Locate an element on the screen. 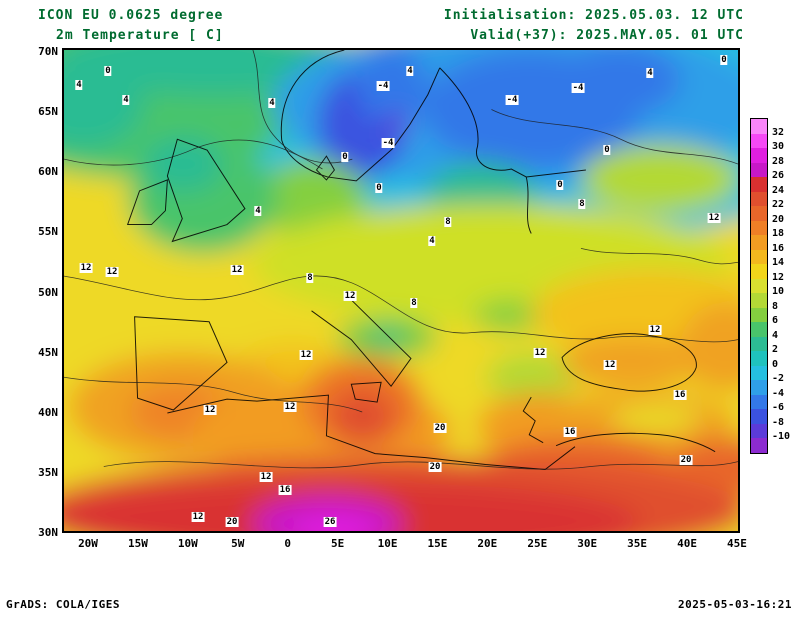 The height and width of the screenshot is (618, 800). creation-timestamp: 2025-05-03-16:21 is located at coordinates (735, 604).